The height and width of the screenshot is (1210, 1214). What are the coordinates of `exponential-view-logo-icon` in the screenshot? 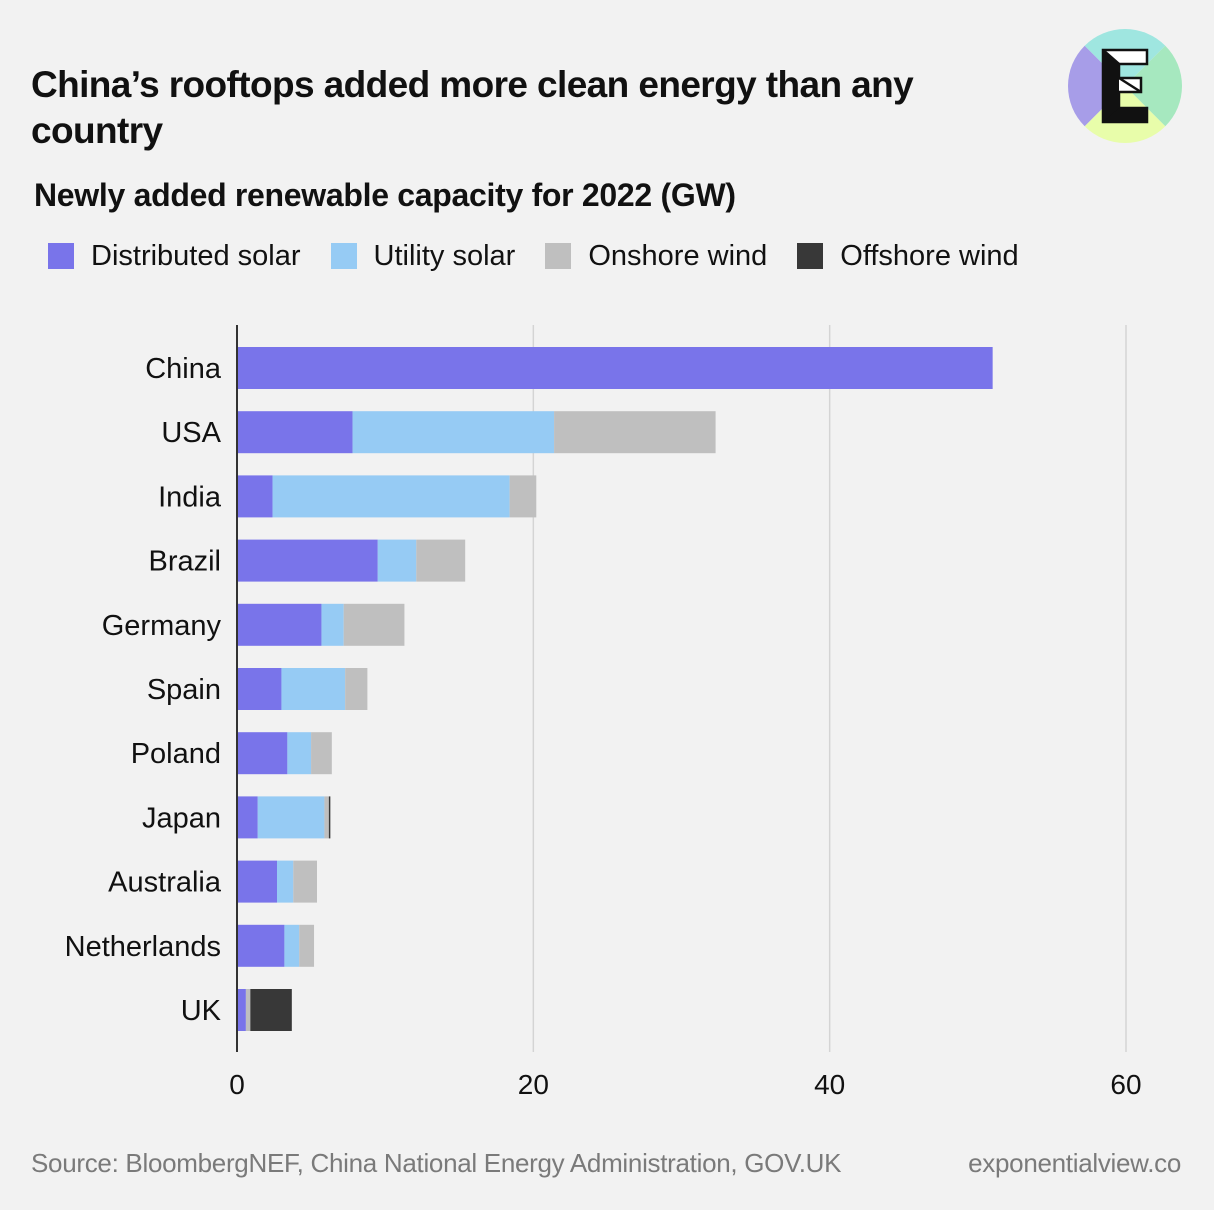 It's located at (1125, 86).